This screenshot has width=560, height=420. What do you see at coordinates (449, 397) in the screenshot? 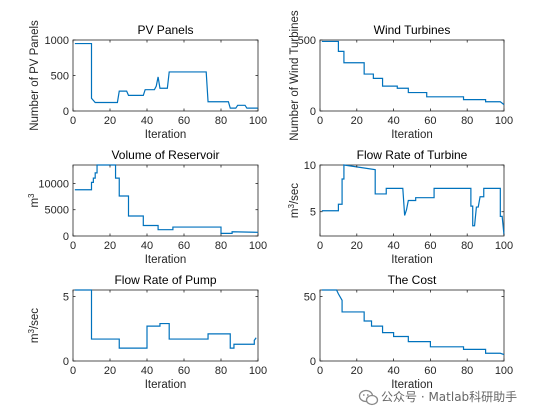
I see `watermark-text: 公众号 · Matlab科研助手` at bounding box center [449, 397].